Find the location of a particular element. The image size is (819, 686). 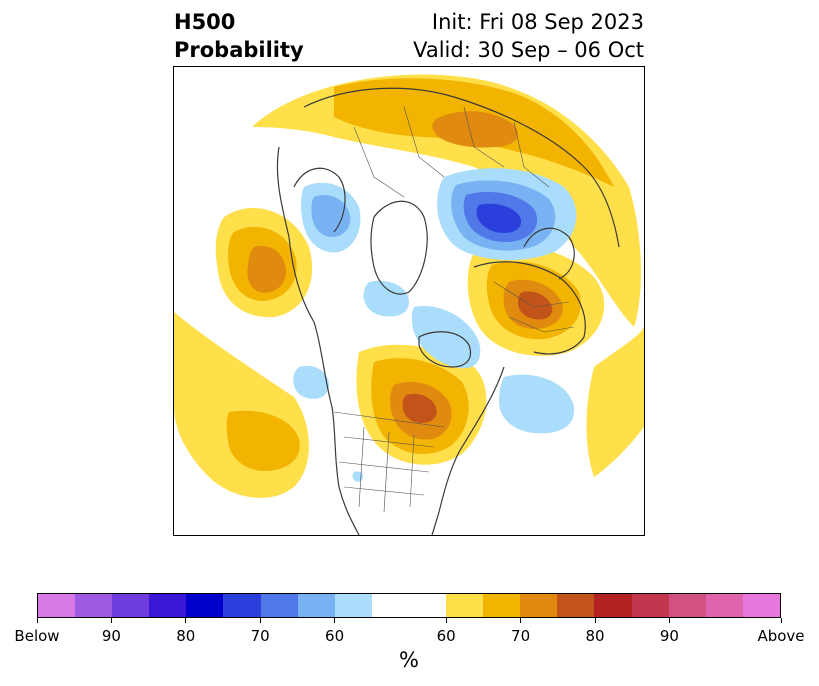

coast-alaska is located at coordinates (319, 200).